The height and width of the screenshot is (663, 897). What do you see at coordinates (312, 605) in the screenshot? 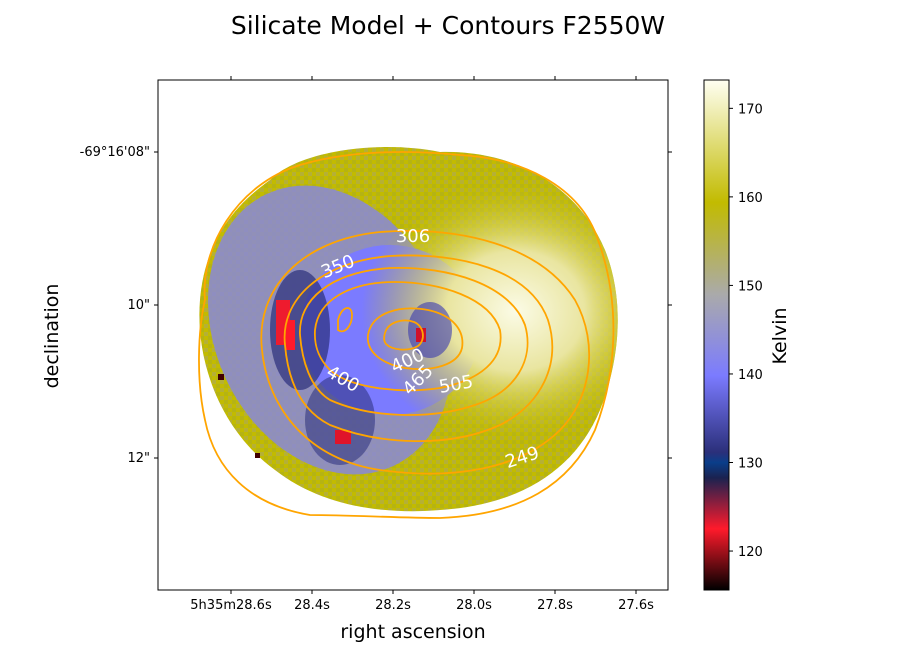
I see `x-tick-label: 28.4s` at bounding box center [312, 605].